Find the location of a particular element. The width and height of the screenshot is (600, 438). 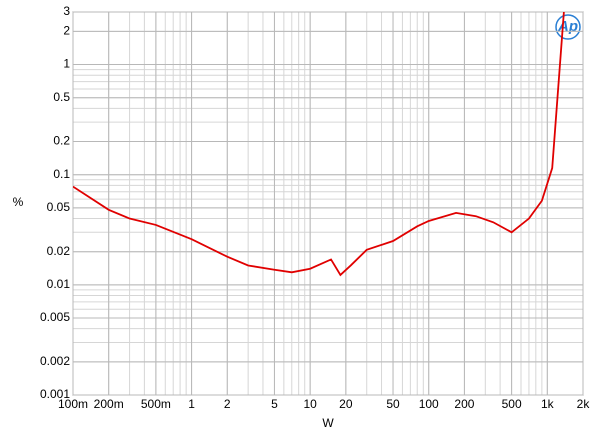

y-tick-label: 0.005 is located at coordinates (55, 317).